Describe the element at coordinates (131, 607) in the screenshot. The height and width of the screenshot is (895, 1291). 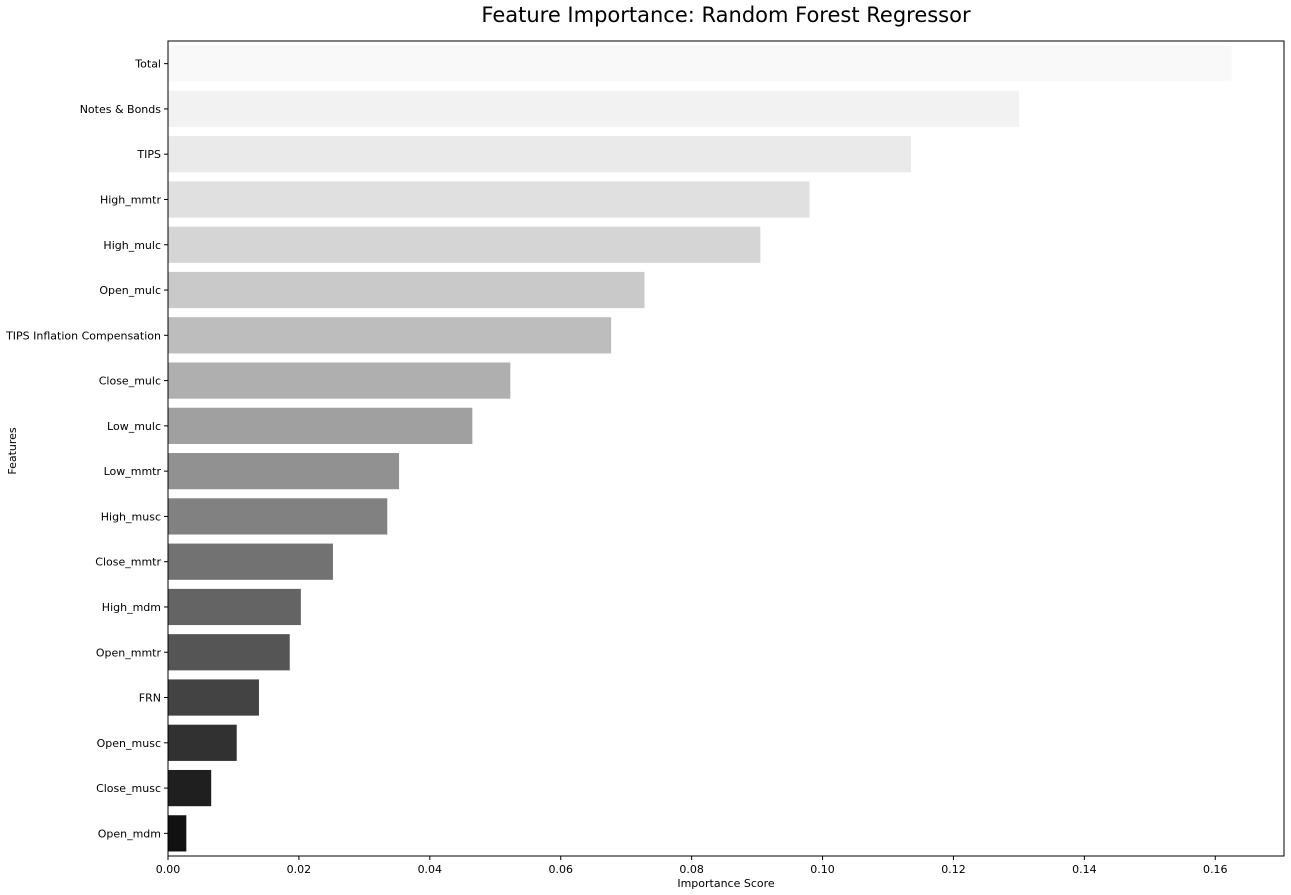
I see `y-tick-label: High_mdm` at that location.